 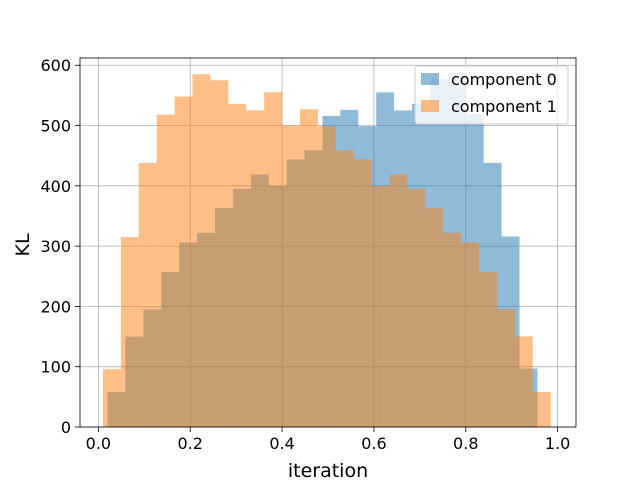 I want to click on y-tick-label: 300, so click(x=55, y=246).